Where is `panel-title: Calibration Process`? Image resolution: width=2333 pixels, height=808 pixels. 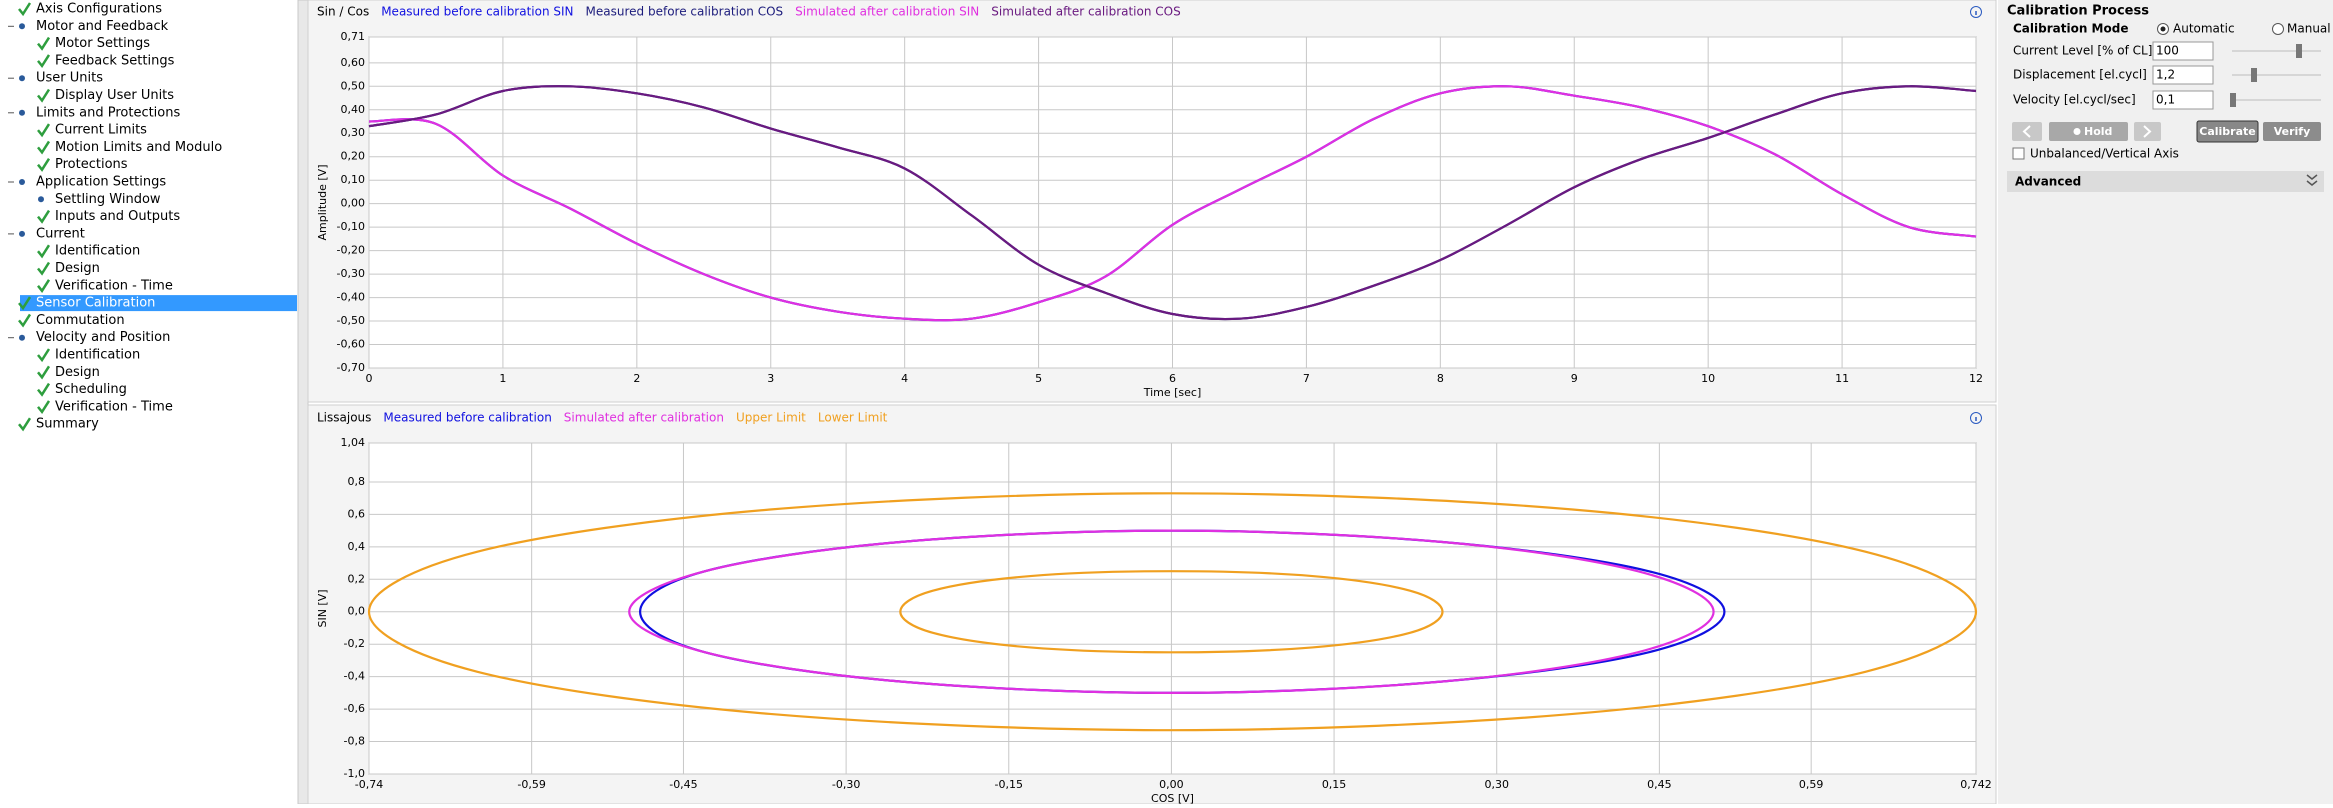 panel-title: Calibration Process is located at coordinates (2078, 11).